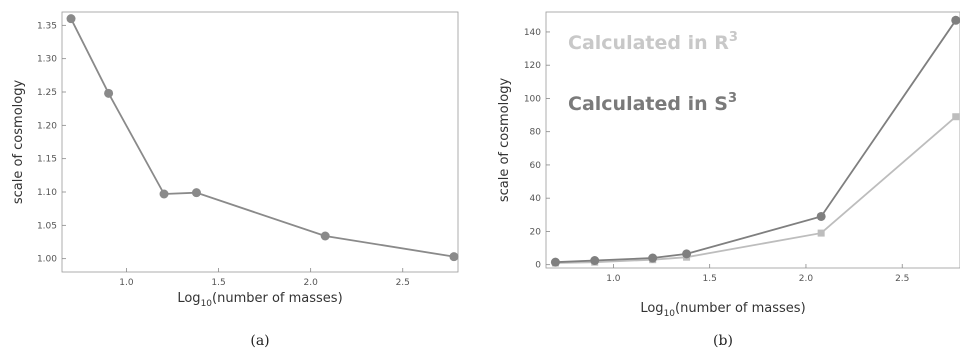 Image resolution: width=960 pixels, height=354 pixels. Describe the element at coordinates (532, 66) in the screenshot. I see `chart-b-ytick-label: 120` at that location.